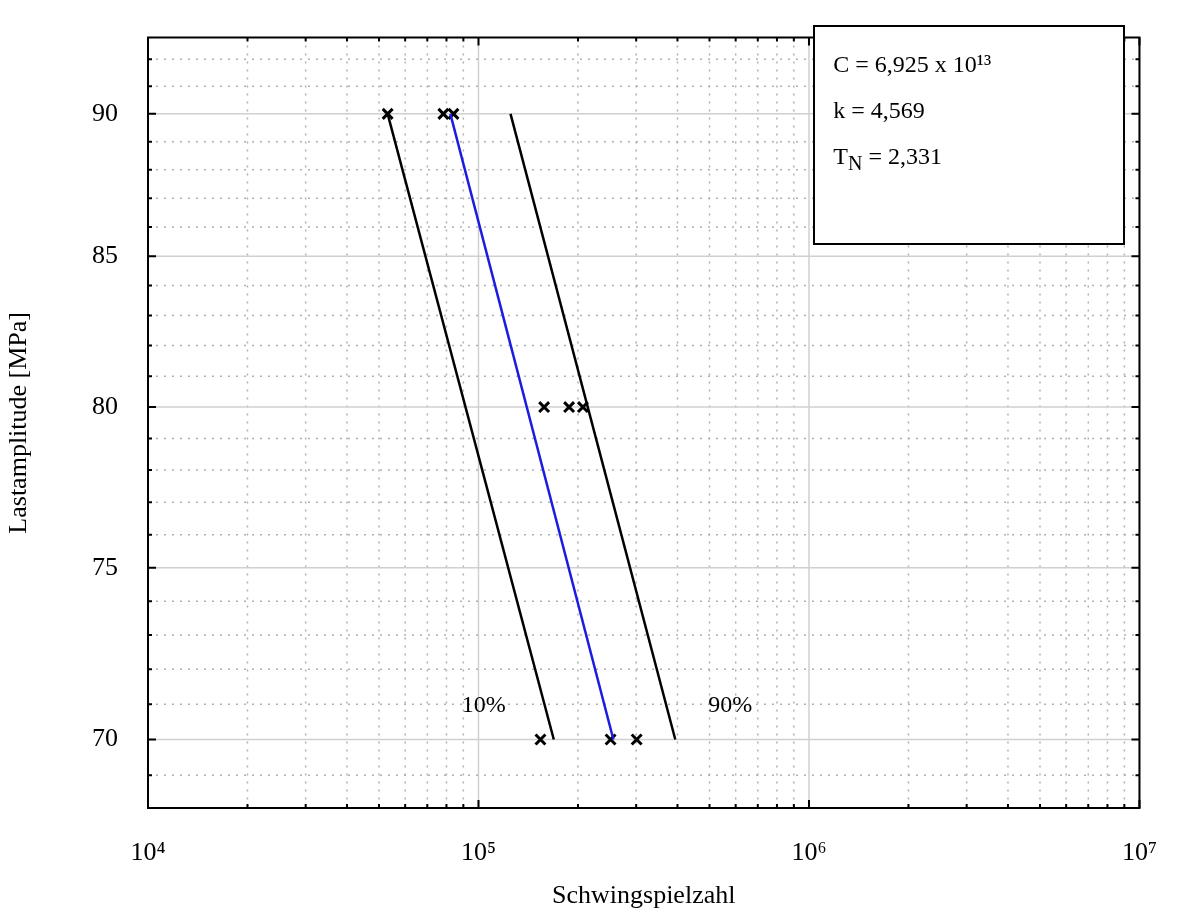 This screenshot has width=1179, height=916. I want to click on x-tick-label: 10⁶, so click(809, 852).